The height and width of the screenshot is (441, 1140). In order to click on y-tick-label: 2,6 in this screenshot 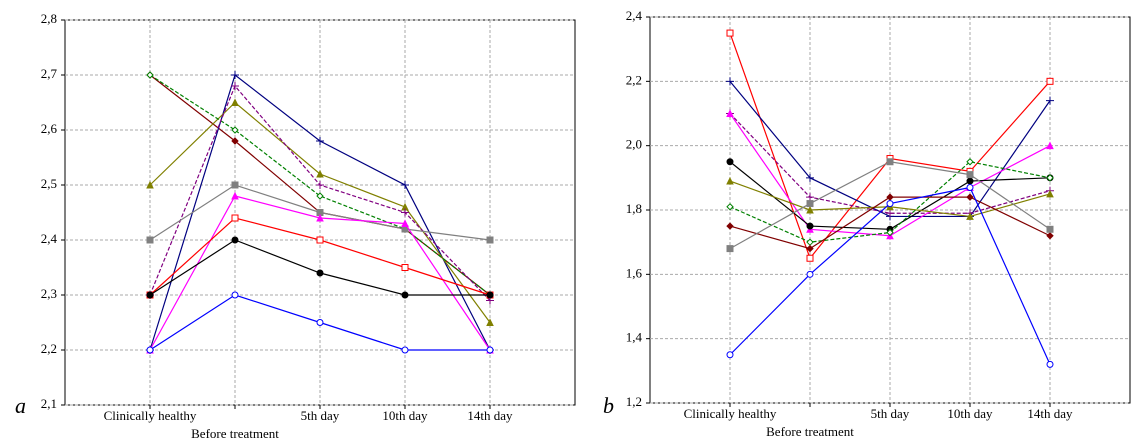, I will do `click(49, 128)`.